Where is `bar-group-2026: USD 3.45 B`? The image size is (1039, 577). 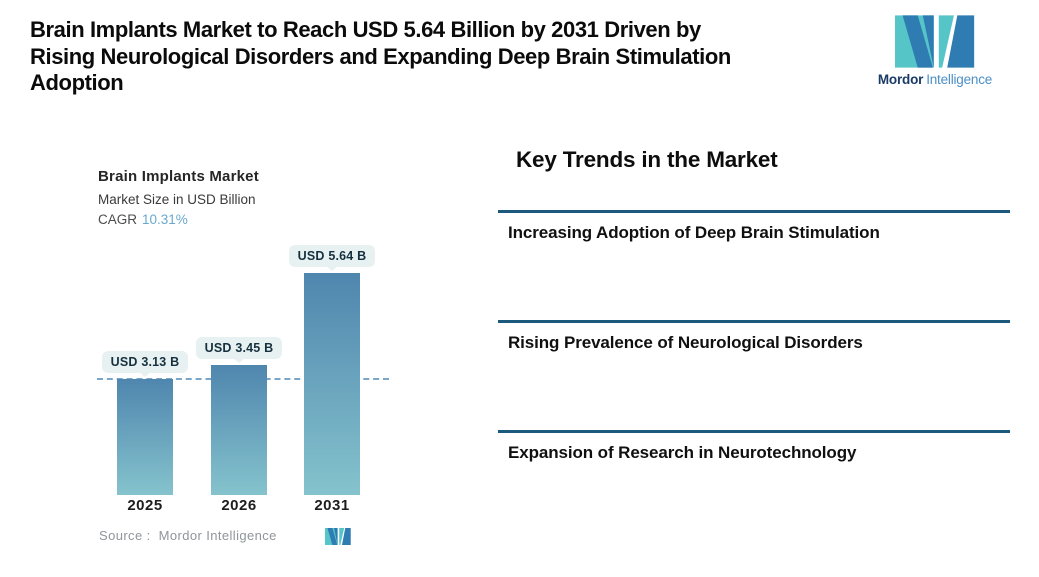 bar-group-2026: USD 3.45 B is located at coordinates (239, 370).